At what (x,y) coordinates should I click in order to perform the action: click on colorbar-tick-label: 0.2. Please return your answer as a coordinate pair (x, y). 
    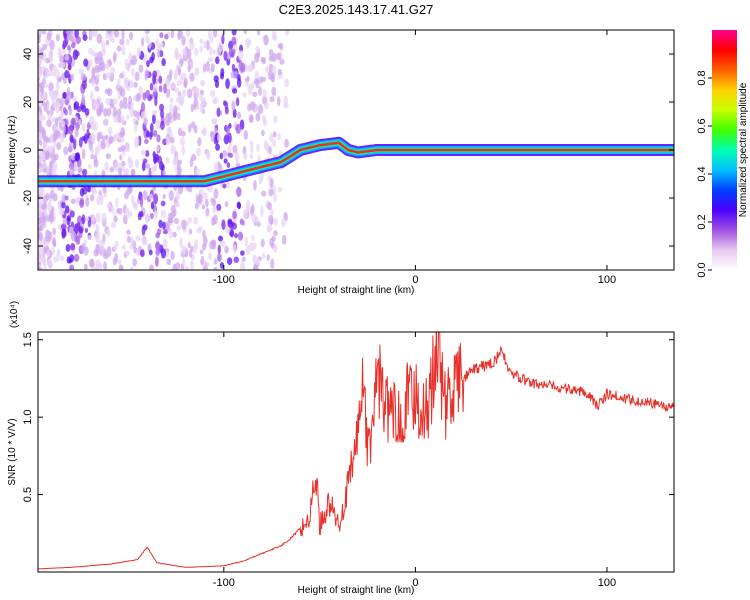
    Looking at the image, I should click on (702, 221).